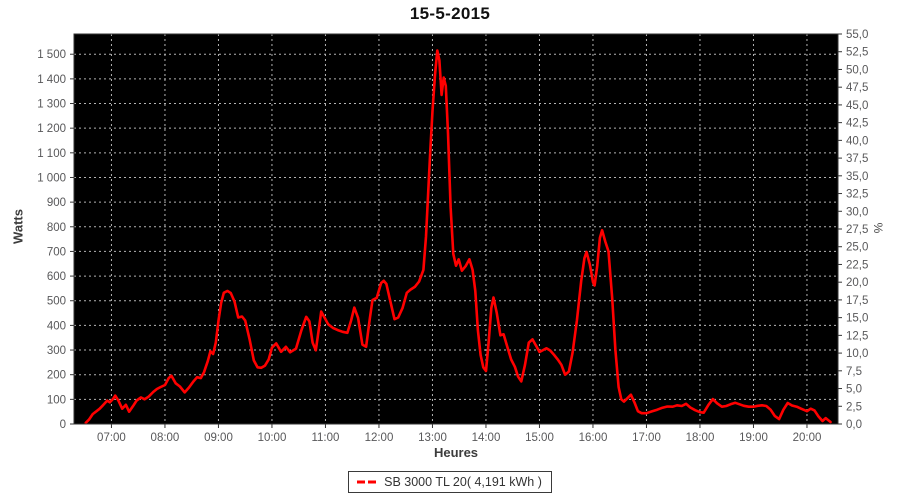 The image size is (900, 500). Describe the element at coordinates (165, 438) in the screenshot. I see `x-tick-label: 08:00` at that location.